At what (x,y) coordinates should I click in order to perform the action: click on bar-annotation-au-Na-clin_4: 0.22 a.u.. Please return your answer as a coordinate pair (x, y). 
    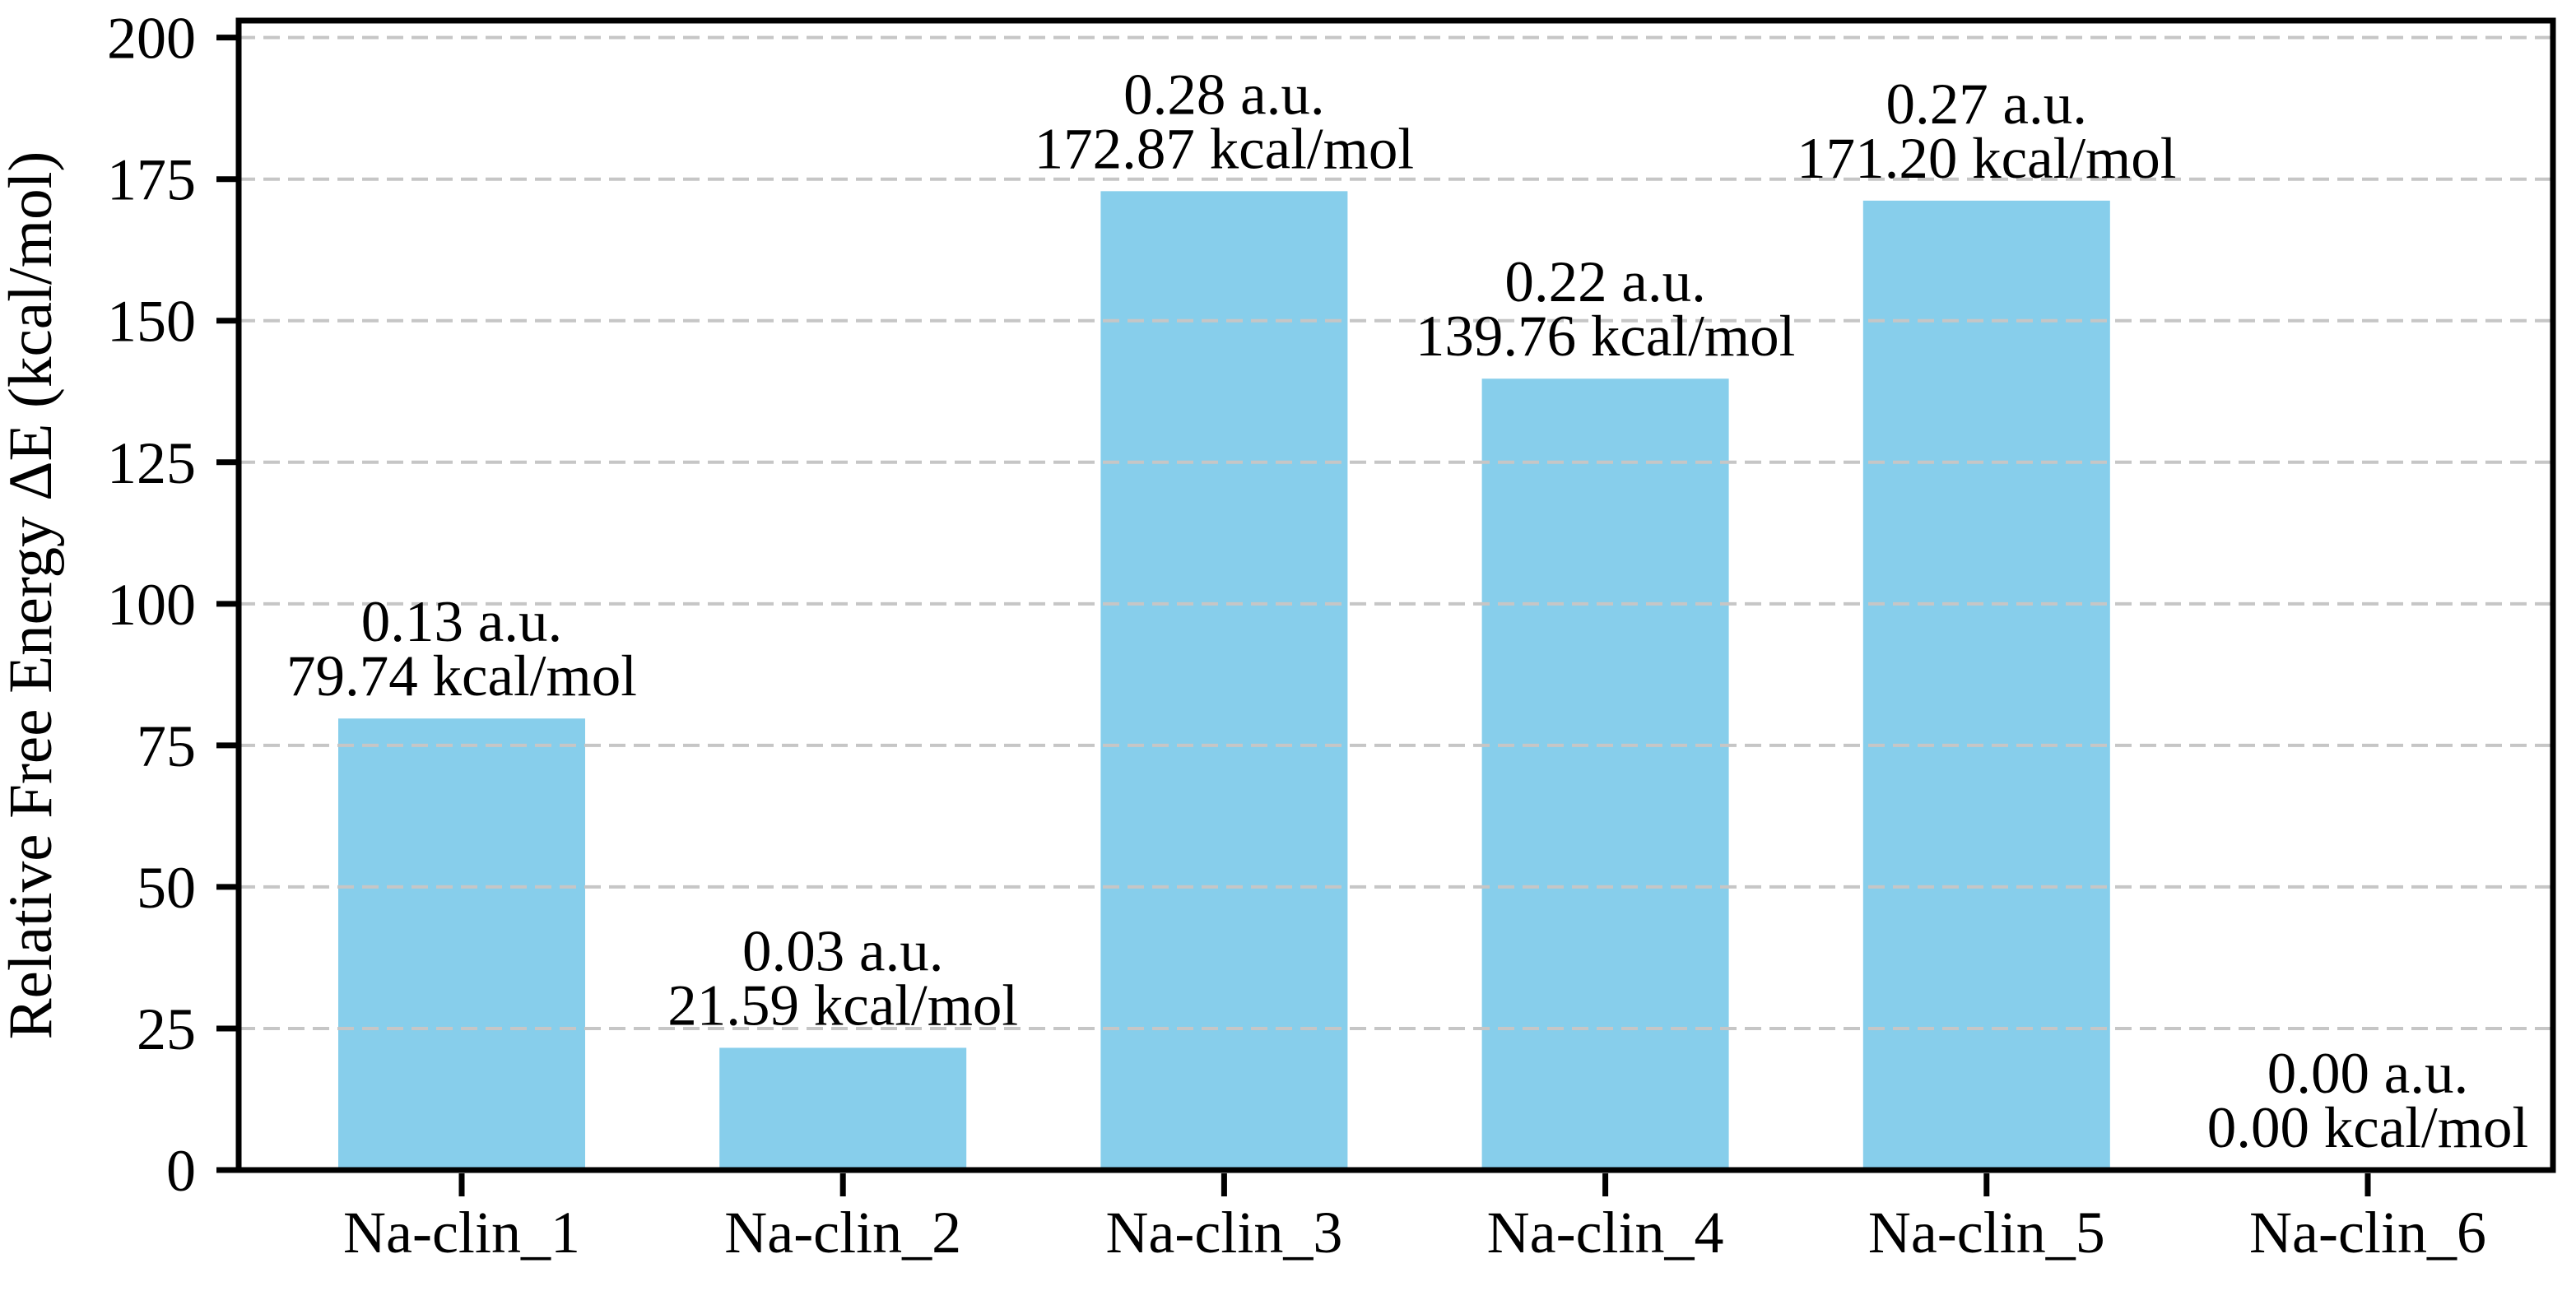
    Looking at the image, I should click on (1605, 282).